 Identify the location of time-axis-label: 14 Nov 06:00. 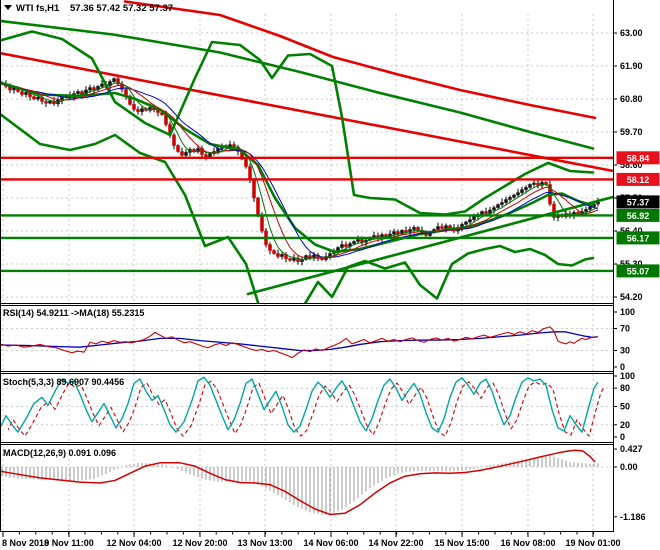
(330, 543).